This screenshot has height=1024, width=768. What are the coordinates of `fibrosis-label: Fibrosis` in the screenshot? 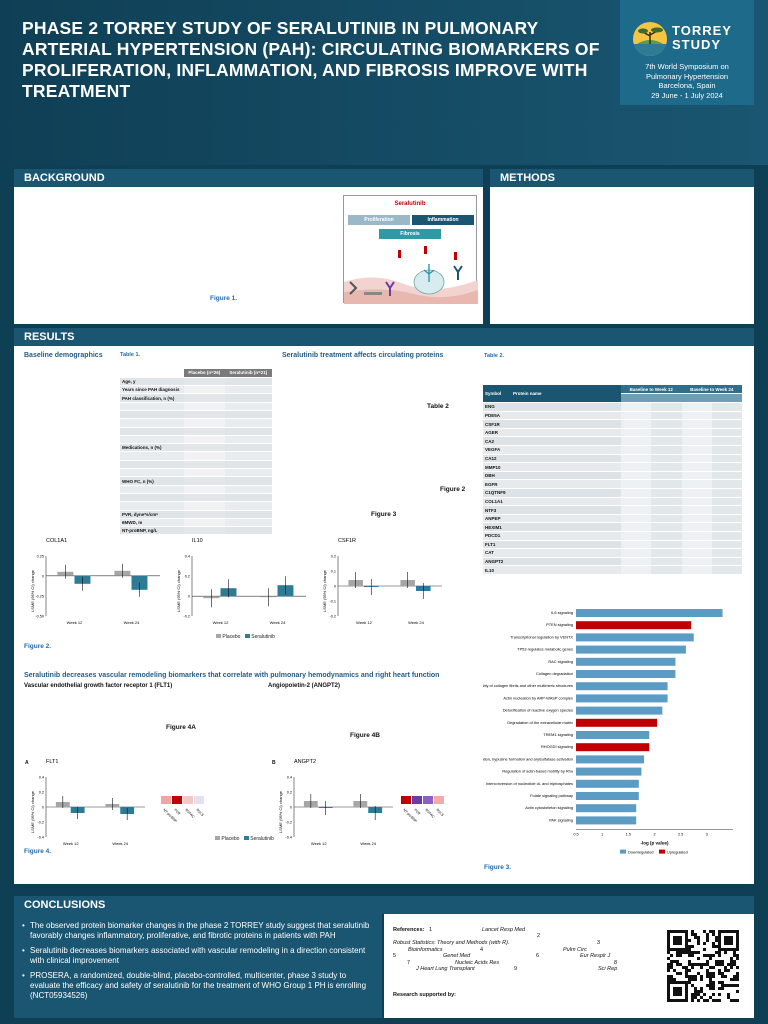 It's located at (410, 234).